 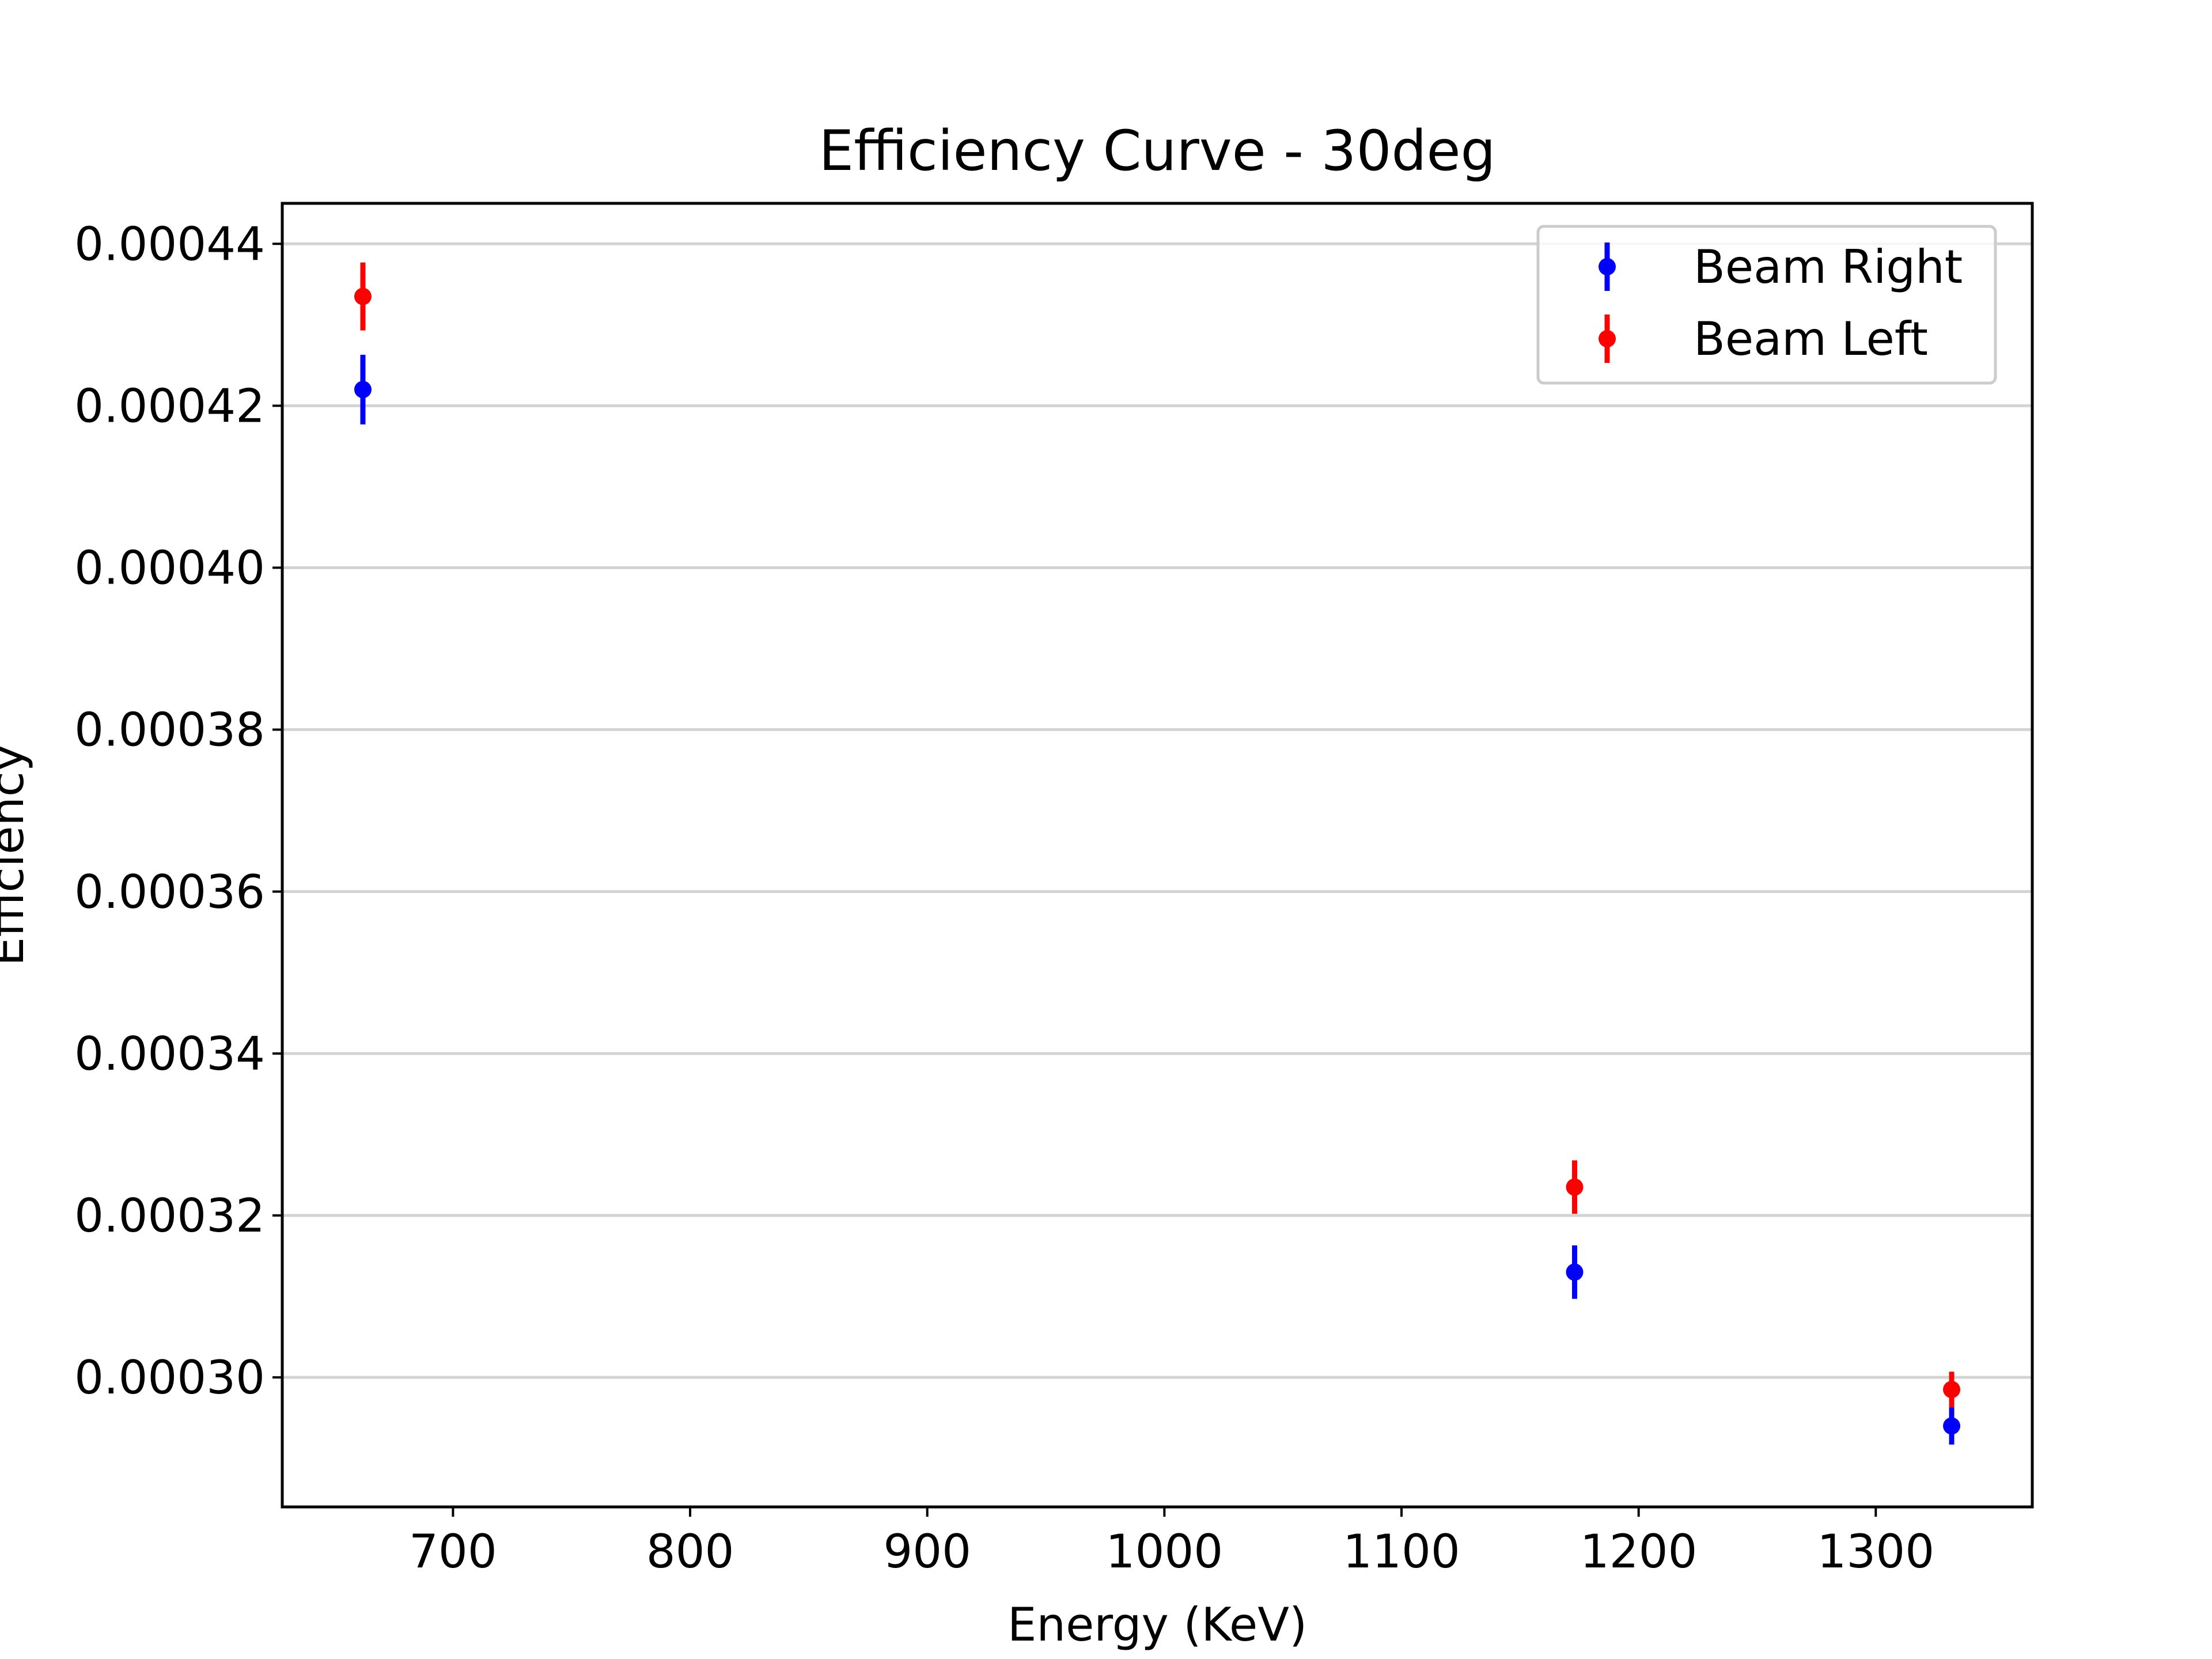 What do you see at coordinates (1876, 1551) in the screenshot?
I see `x-tick-label-6: 1300` at bounding box center [1876, 1551].